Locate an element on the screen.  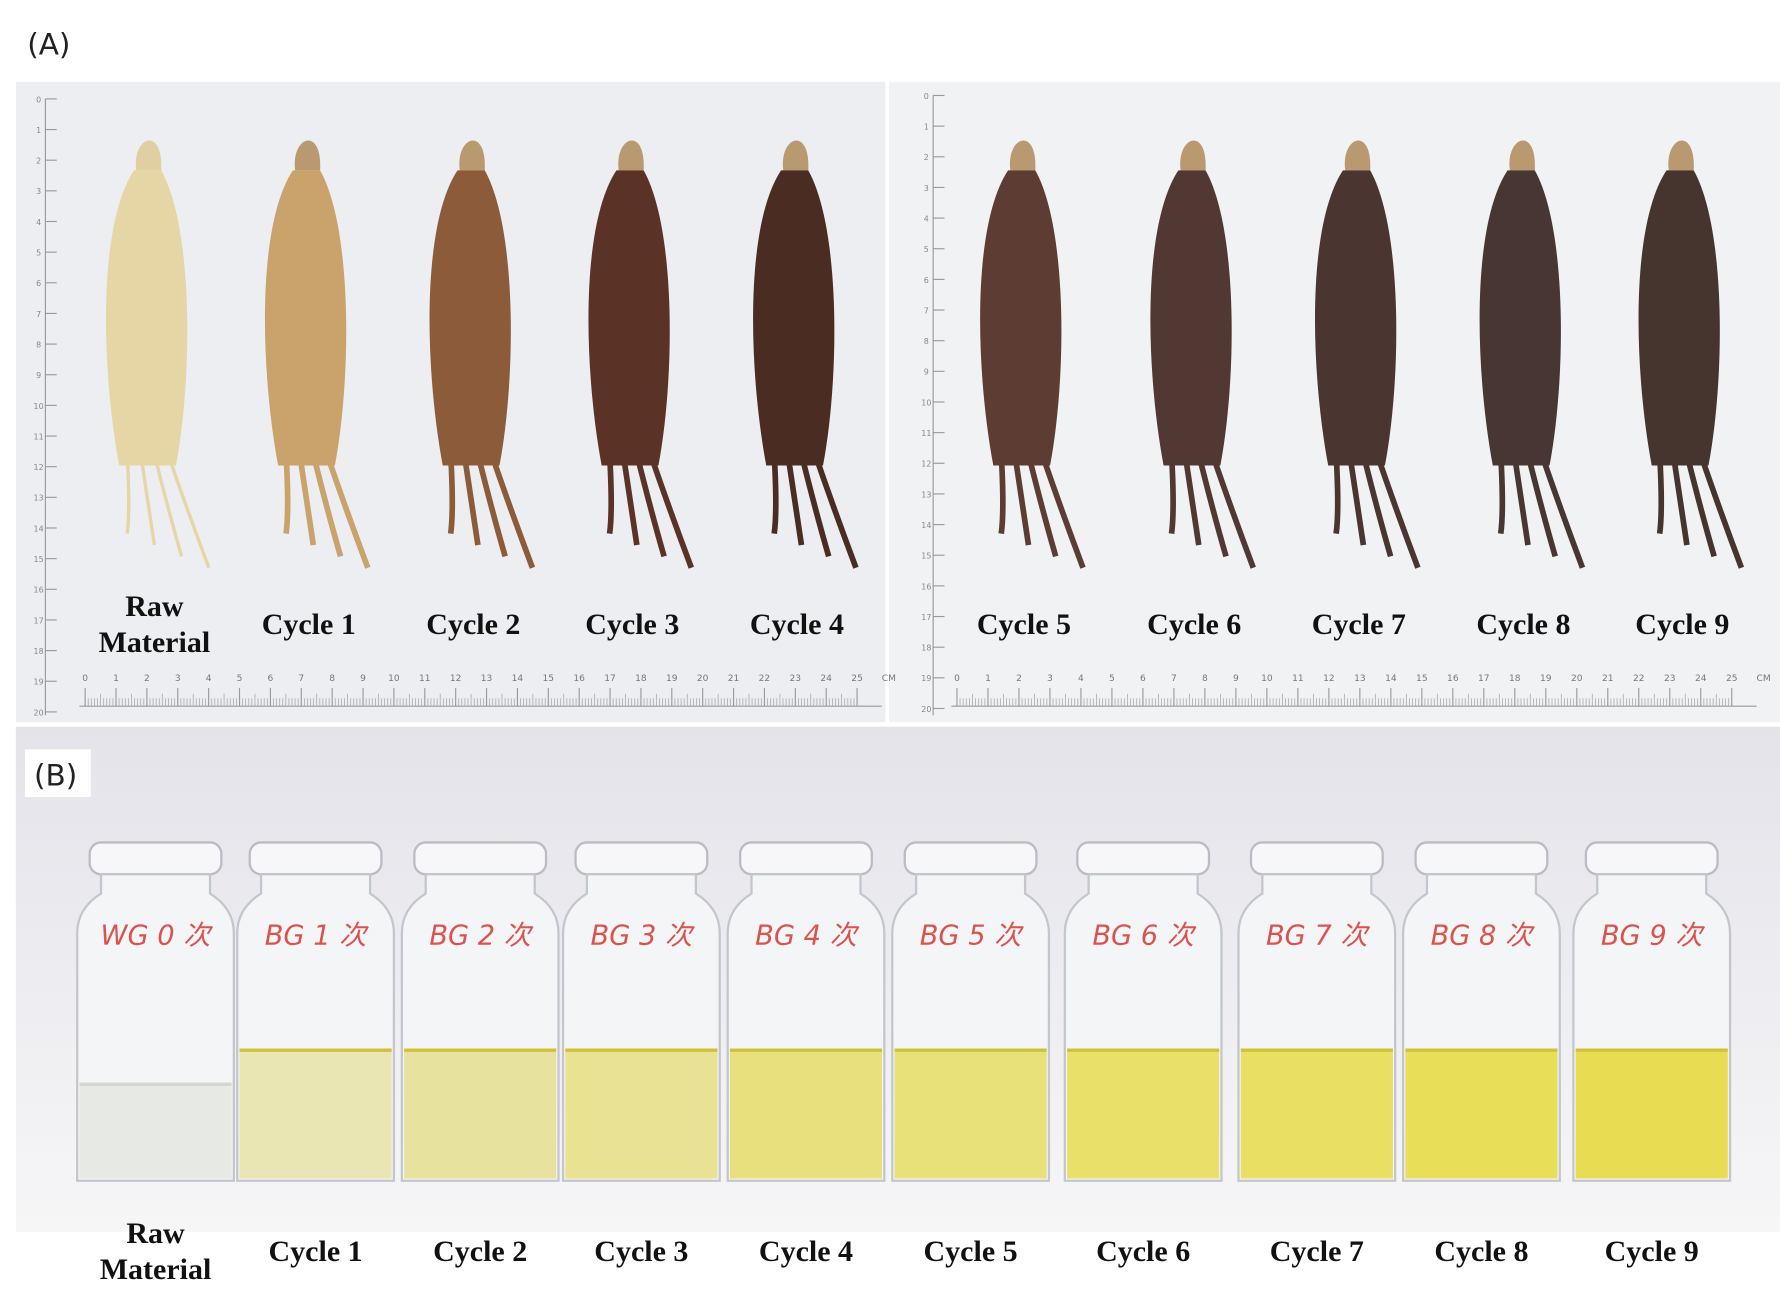
vial-handwriting: BG 7 次 is located at coordinates (1318, 936).